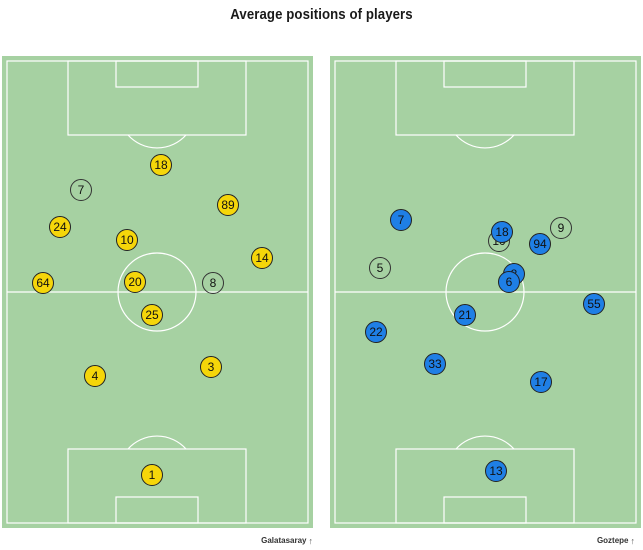 Image resolution: width=643 pixels, height=550 pixels. What do you see at coordinates (321, 14) in the screenshot?
I see `chart-title: Average positions of players` at bounding box center [321, 14].